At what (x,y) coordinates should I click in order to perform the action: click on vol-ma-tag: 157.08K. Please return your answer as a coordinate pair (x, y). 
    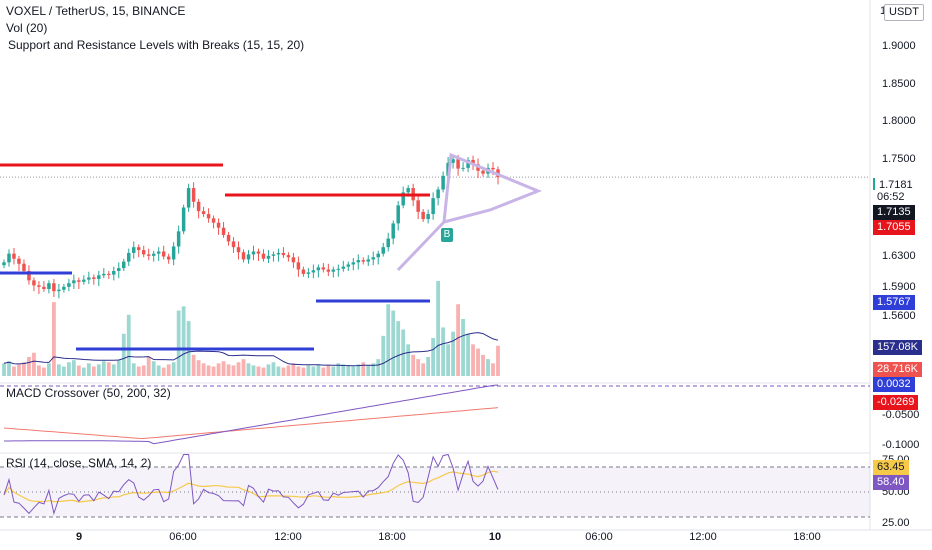
    Looking at the image, I should click on (897, 347).